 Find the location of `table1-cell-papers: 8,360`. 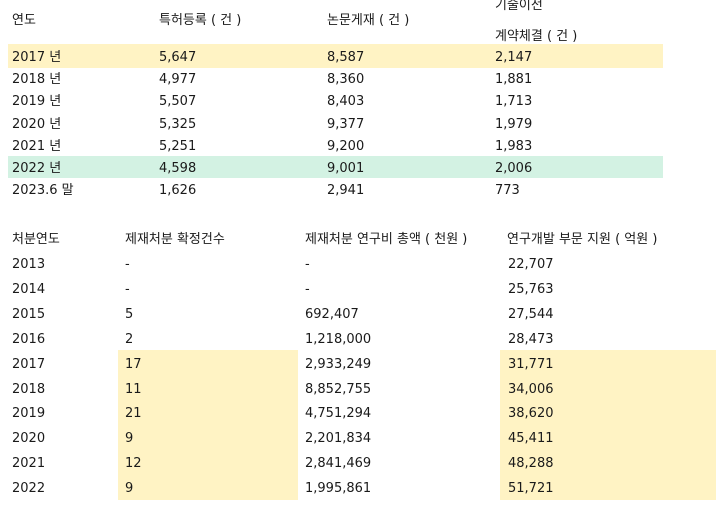

table1-cell-papers: 8,360 is located at coordinates (346, 80).